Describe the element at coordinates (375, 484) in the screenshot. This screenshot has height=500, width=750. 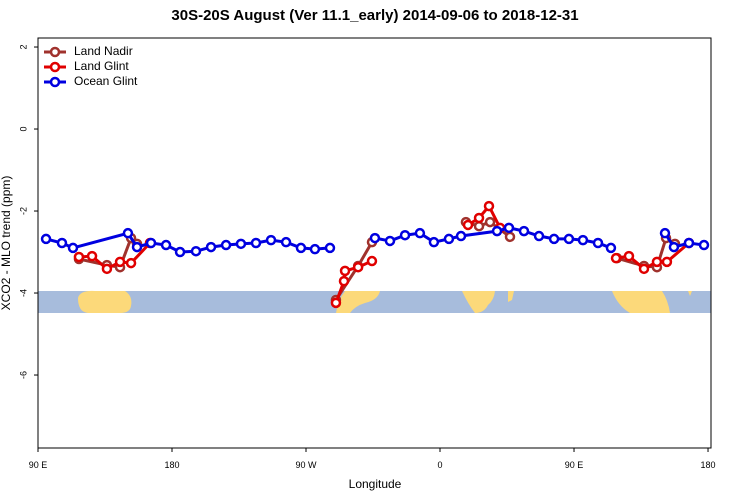
I see `x-axis-label: Longitude` at that location.